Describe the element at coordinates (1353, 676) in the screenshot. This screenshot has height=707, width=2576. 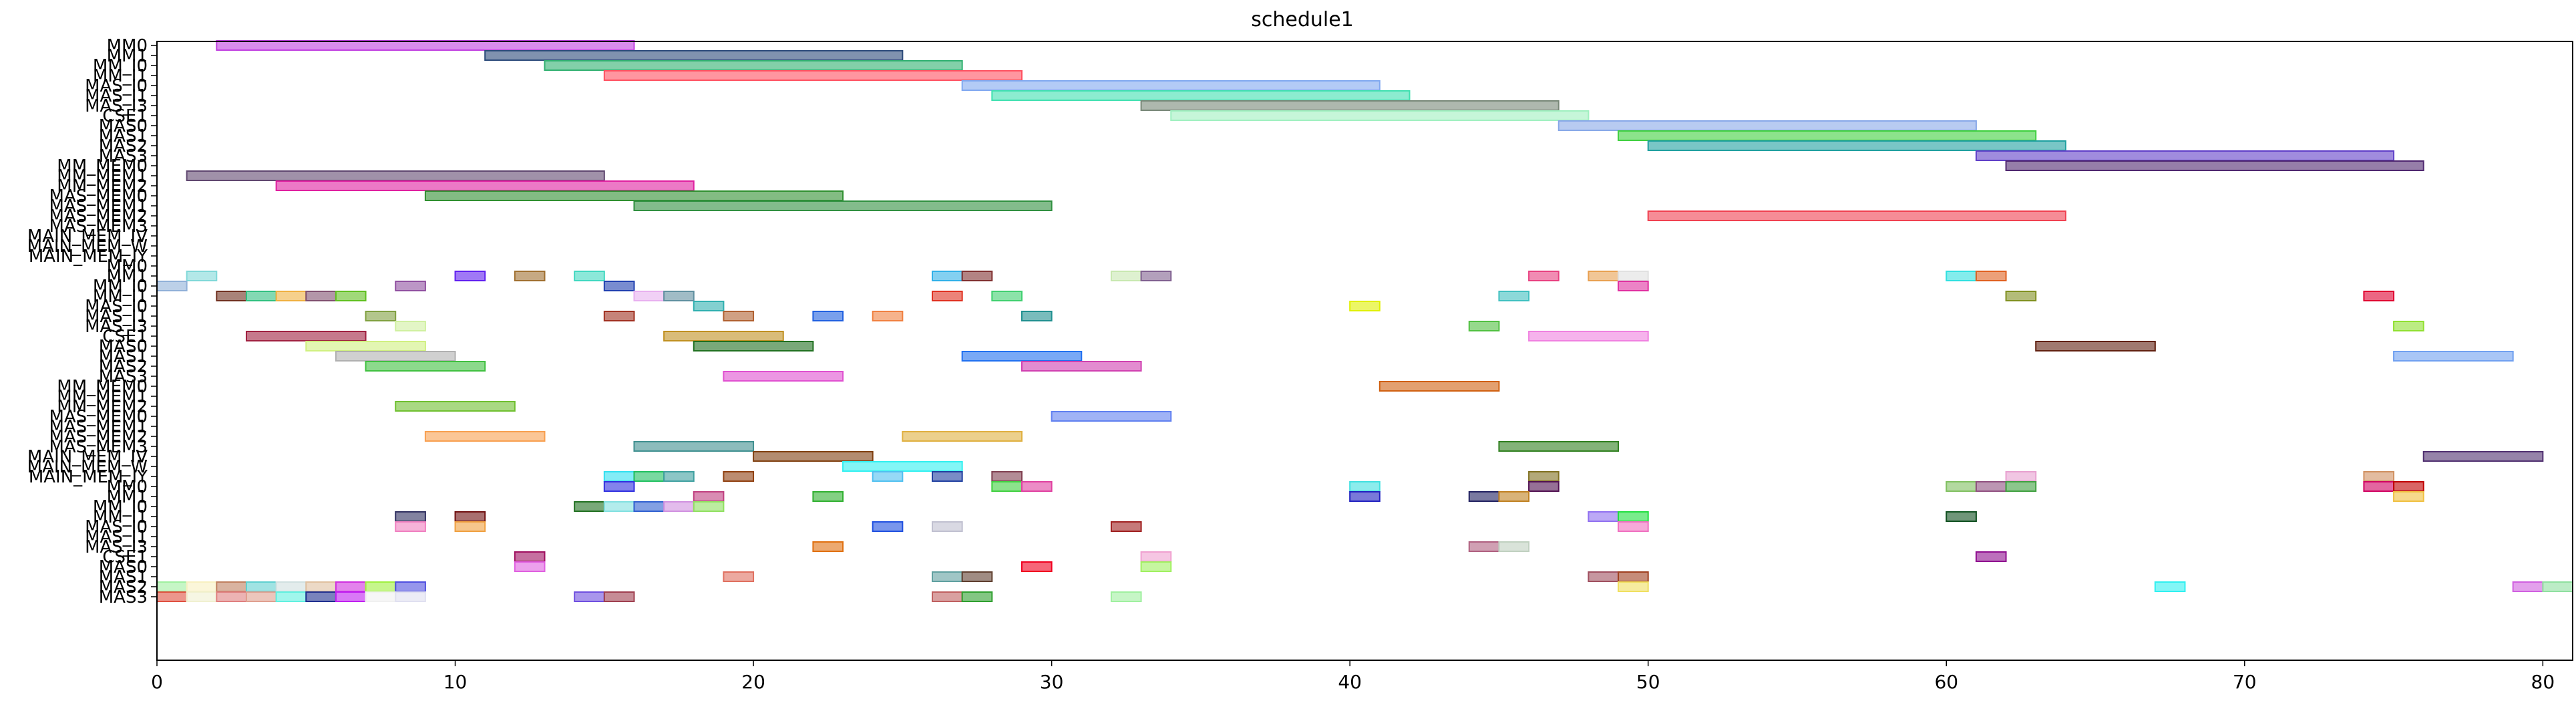
I see `x-ticks-layer: 0 10 20 30 40 50 60 70 80` at that location.